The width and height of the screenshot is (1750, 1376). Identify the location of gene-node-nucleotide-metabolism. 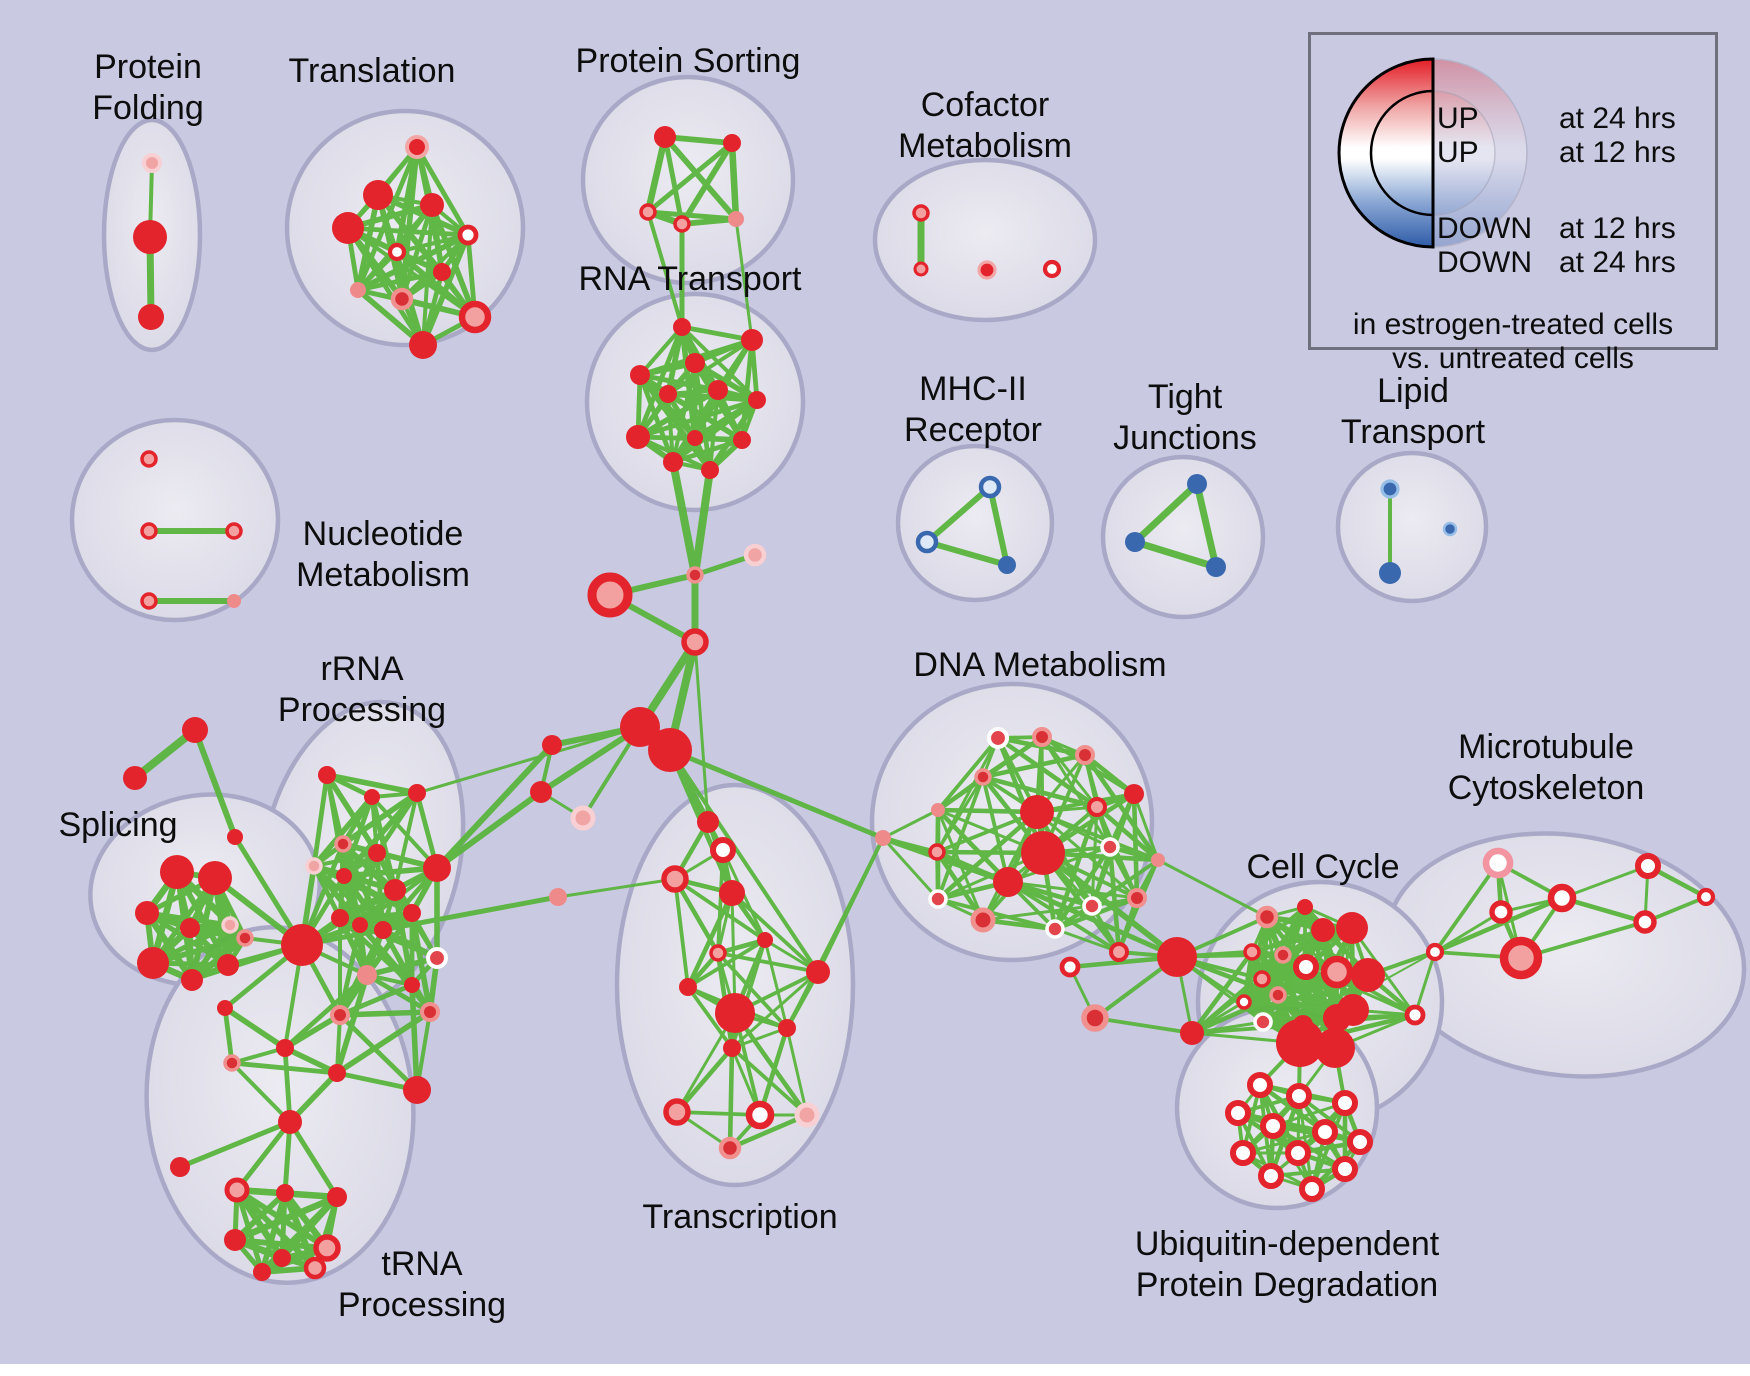
(149, 531).